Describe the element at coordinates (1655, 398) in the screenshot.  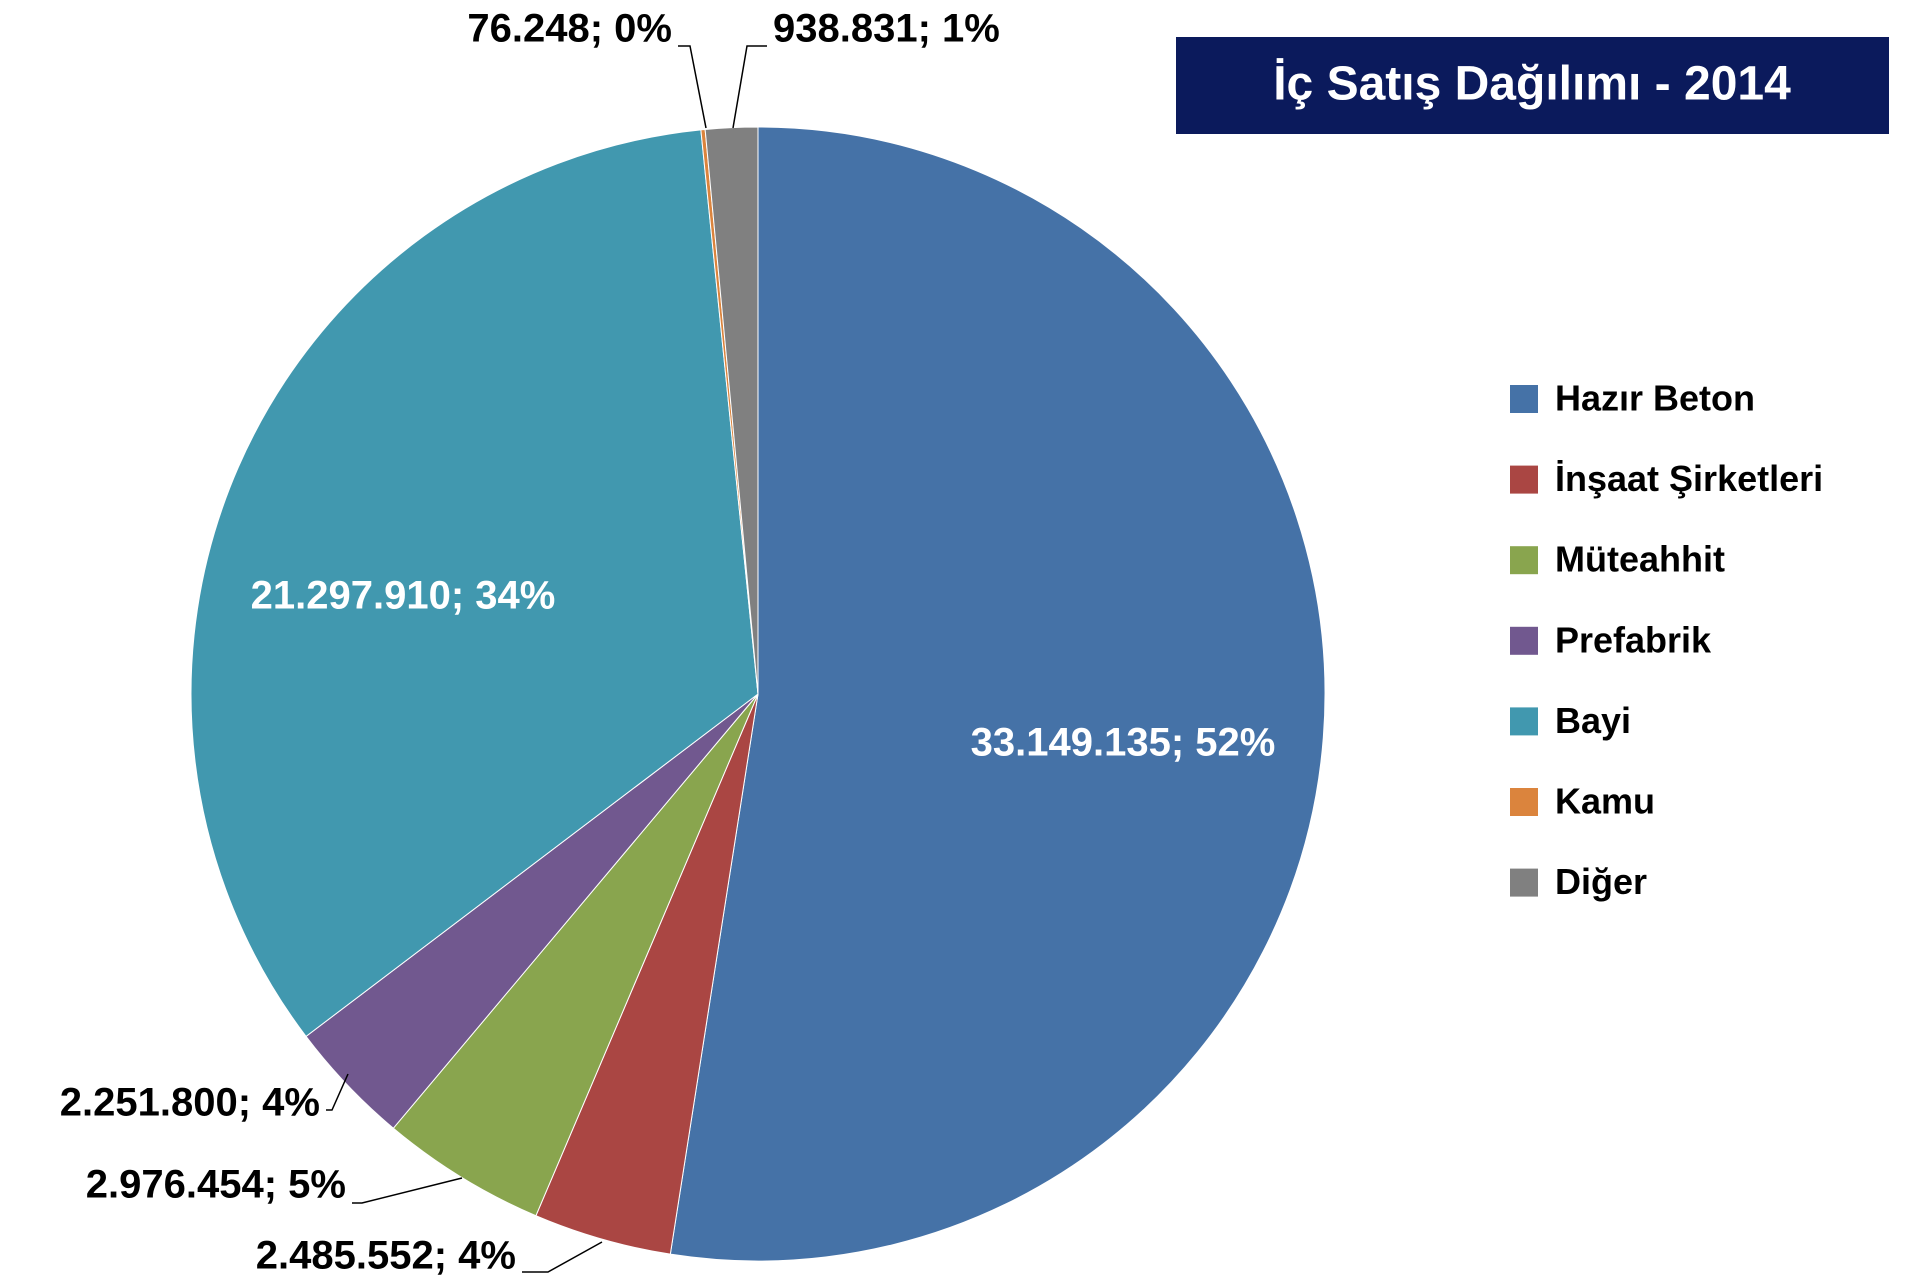
I see `legend-label: Hazır Beton` at that location.